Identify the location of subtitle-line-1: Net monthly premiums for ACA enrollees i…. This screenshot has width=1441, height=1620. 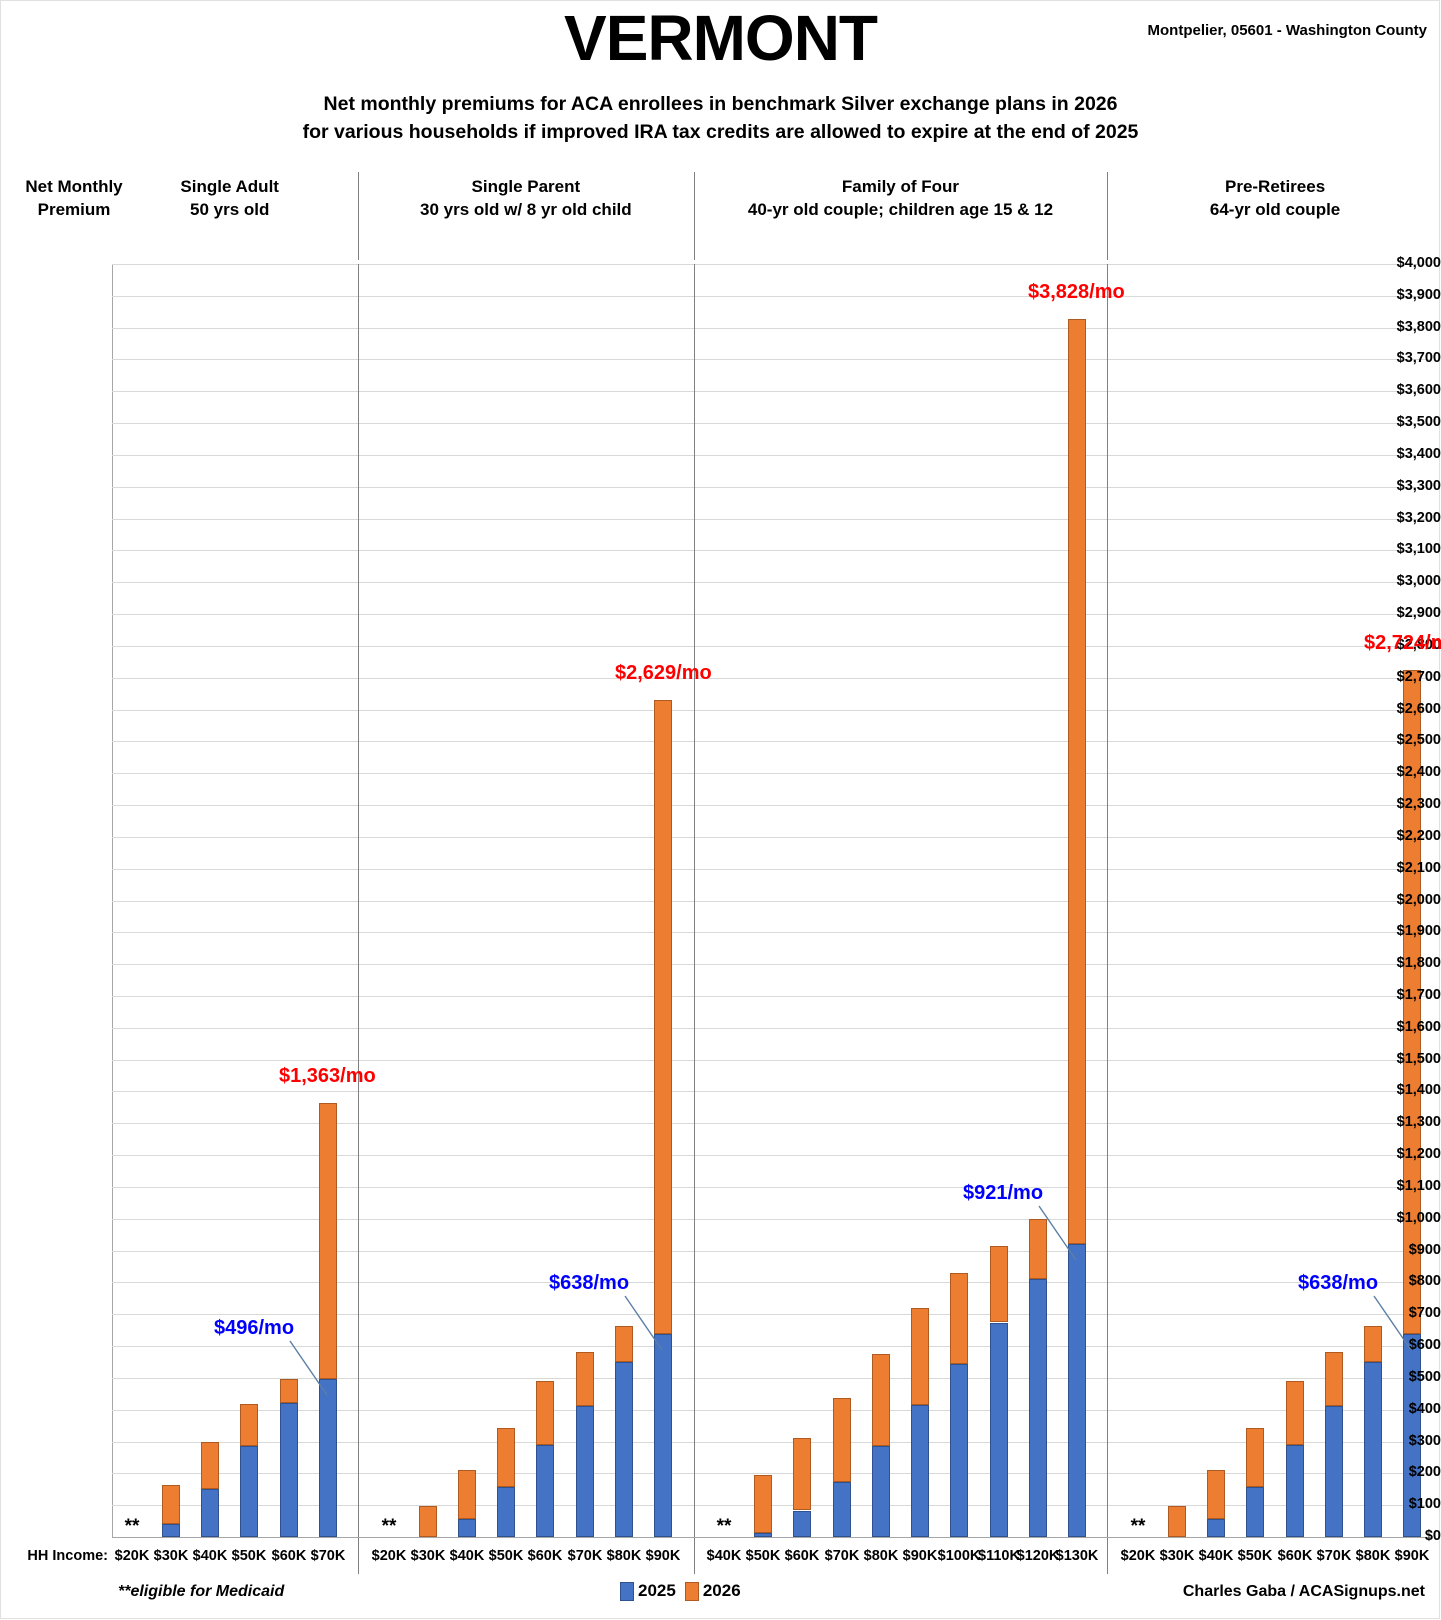
(720, 104).